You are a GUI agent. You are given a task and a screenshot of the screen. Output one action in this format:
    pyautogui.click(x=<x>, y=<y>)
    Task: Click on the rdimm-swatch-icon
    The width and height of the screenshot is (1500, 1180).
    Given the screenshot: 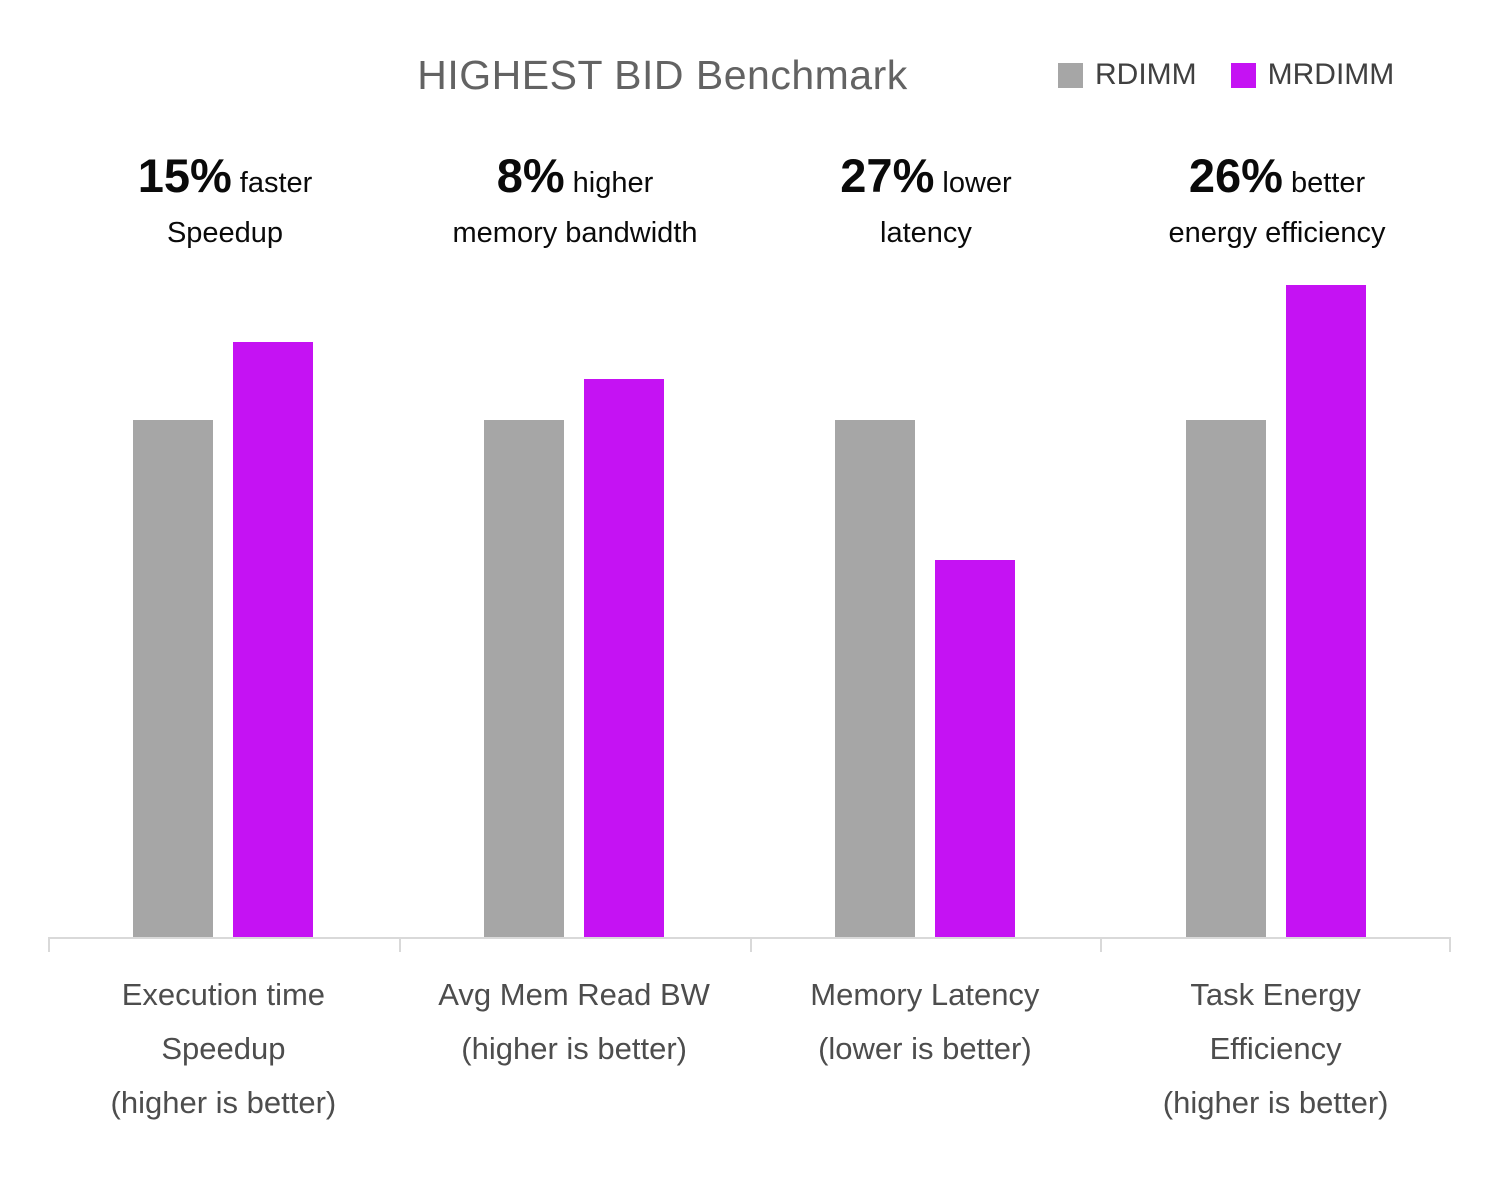 What is the action you would take?
    pyautogui.click(x=1070, y=75)
    